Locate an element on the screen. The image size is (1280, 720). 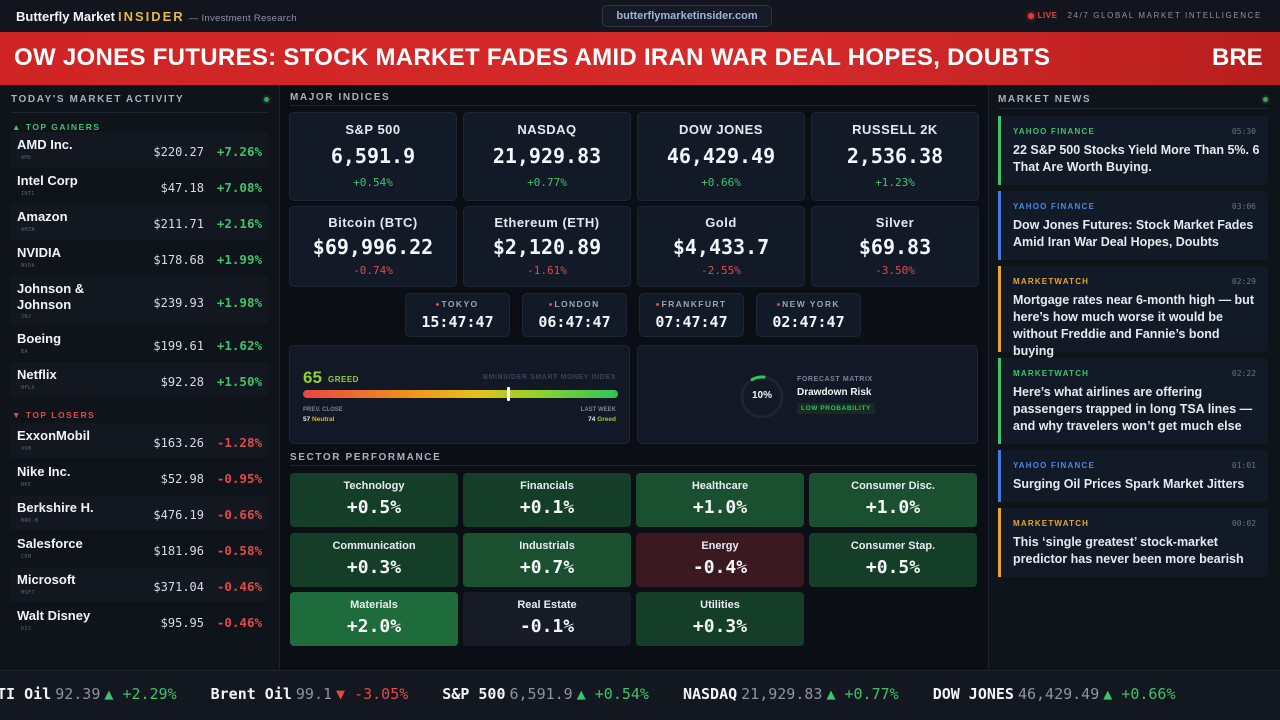
stock-row: Johnson & Johnson JNJ $239.93 +1.98% is located at coordinates (139, 300).